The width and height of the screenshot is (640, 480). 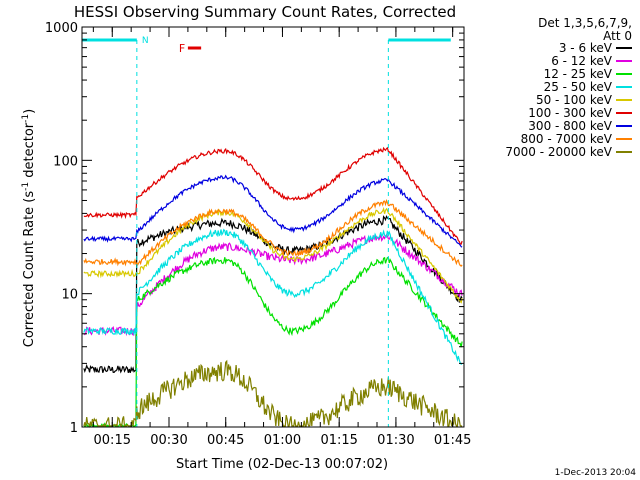 What do you see at coordinates (567, 139) in the screenshot?
I see `legend-label-7: 800 - 7000 keV` at bounding box center [567, 139].